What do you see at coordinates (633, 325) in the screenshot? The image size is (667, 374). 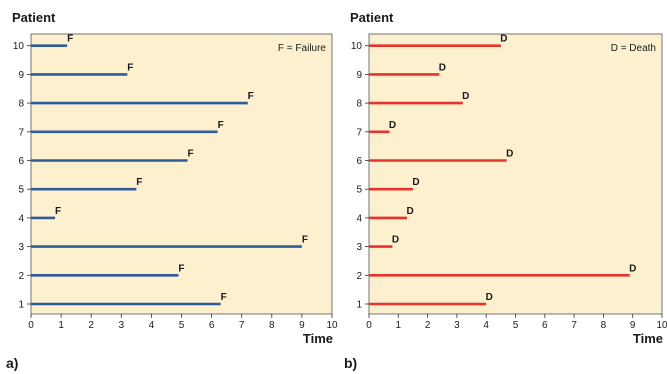 I see `x-tick-label-b-9: 9` at bounding box center [633, 325].